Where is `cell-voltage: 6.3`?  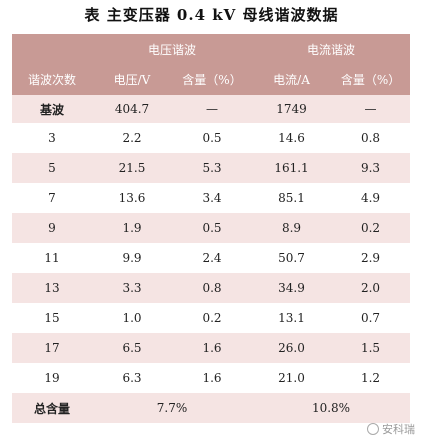
cell-voltage: 6.3 is located at coordinates (132, 378).